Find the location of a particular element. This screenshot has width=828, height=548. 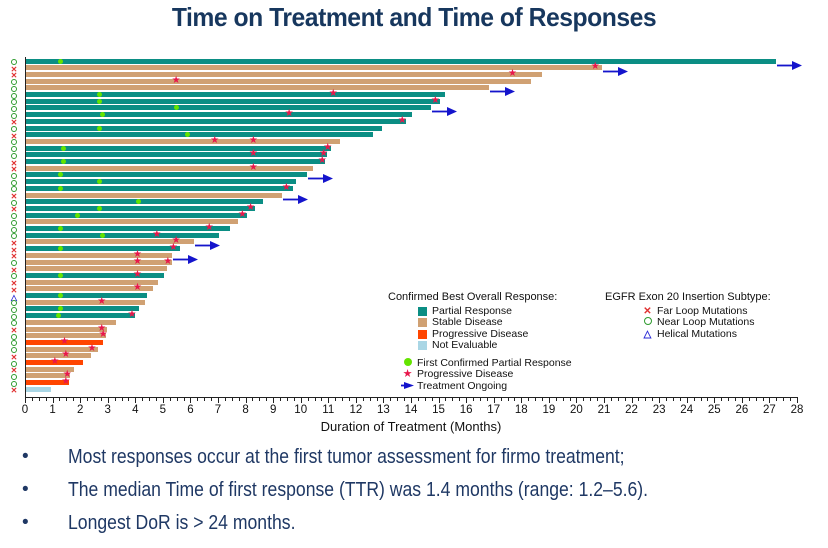

x-axis-tick-label: 7 is located at coordinates (218, 410).